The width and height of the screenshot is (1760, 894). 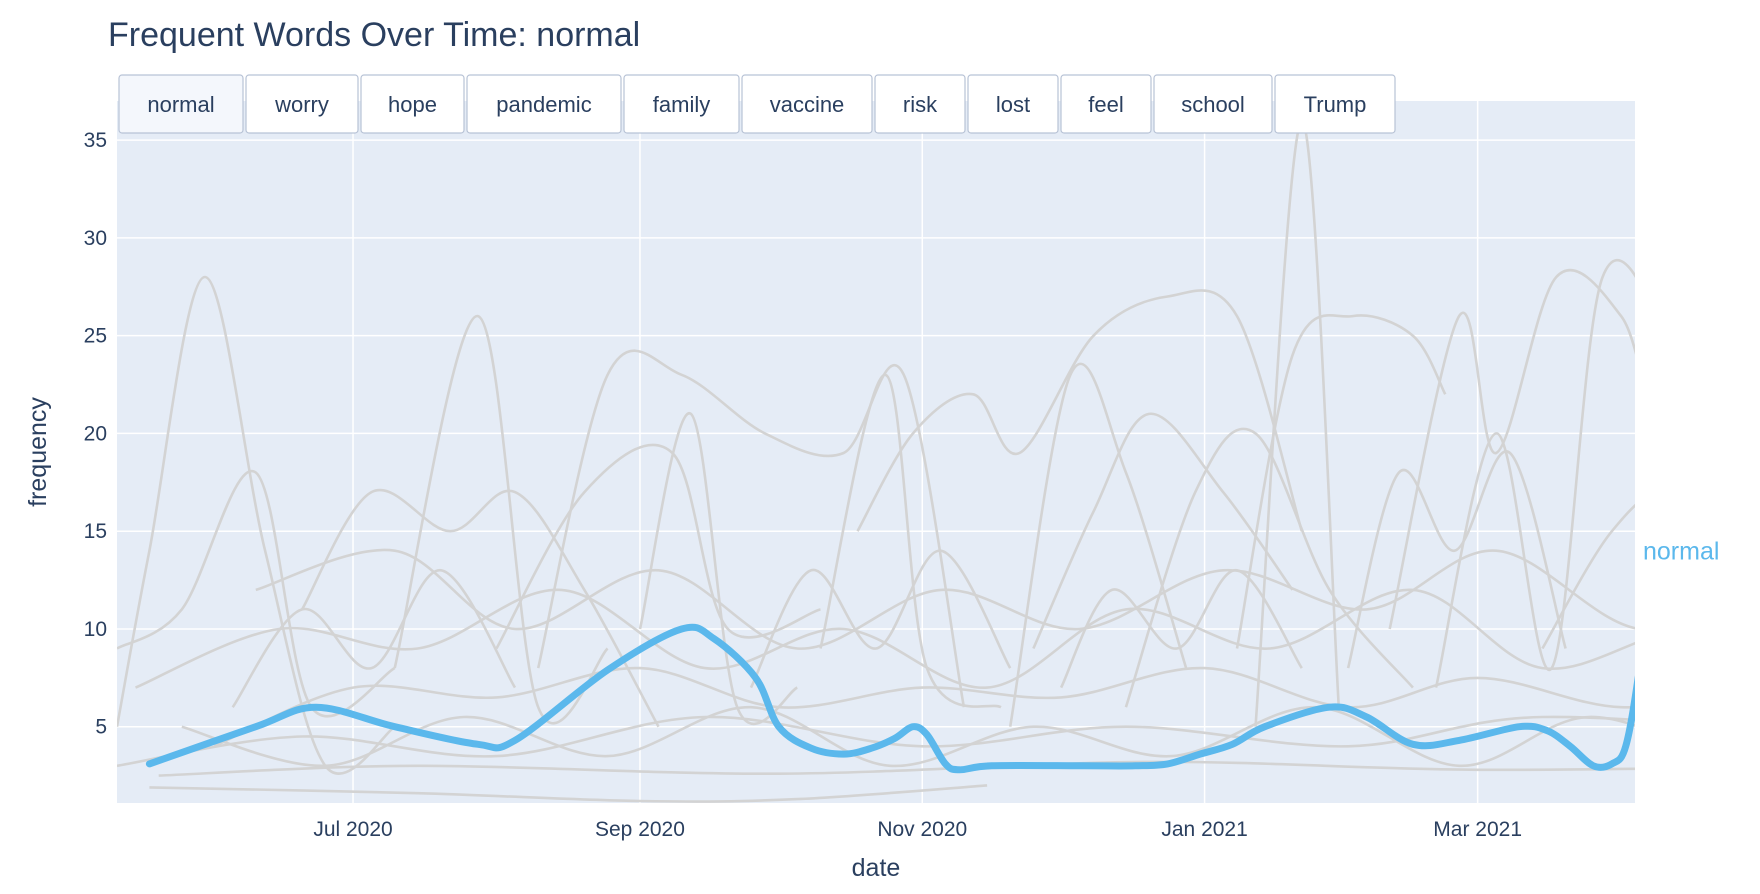 I want to click on x-tick-label: Sep 2020, so click(x=640, y=829).